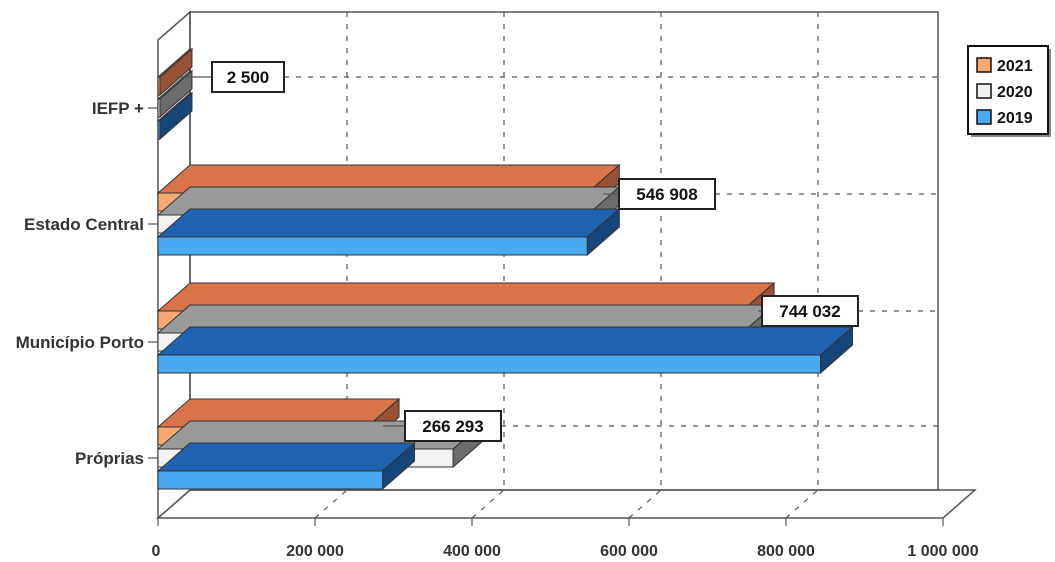 The width and height of the screenshot is (1055, 562). I want to click on bar-iefp-2021, so click(175, 72).